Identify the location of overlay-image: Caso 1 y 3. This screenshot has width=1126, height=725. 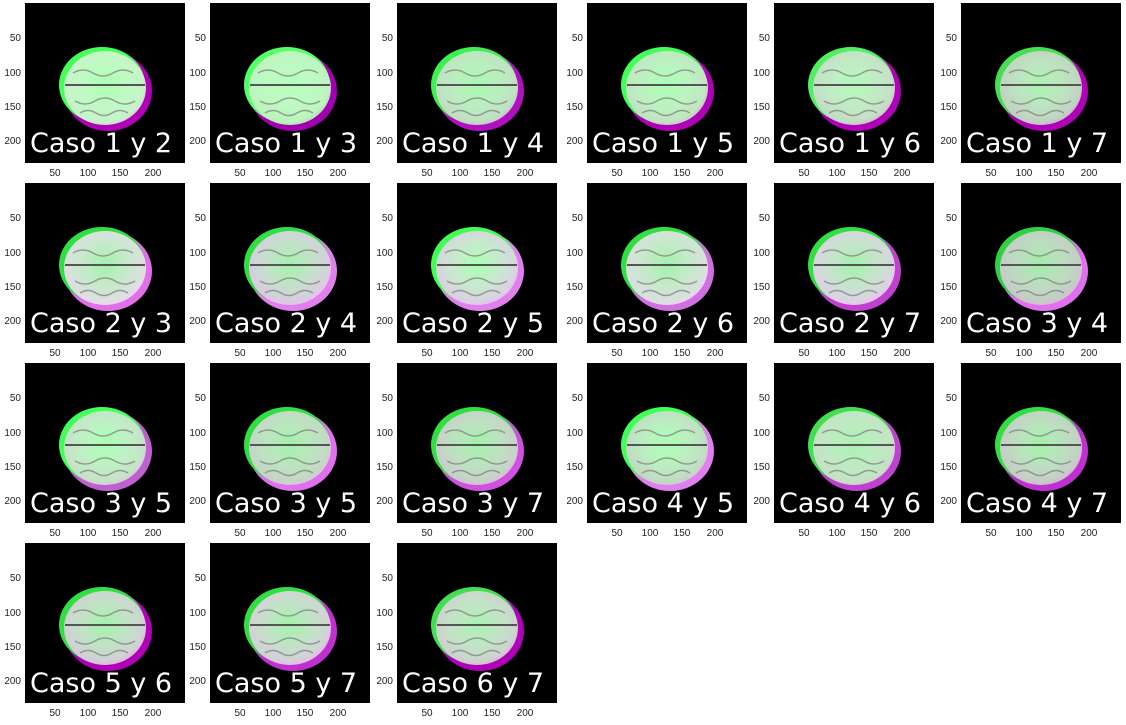
(290, 83).